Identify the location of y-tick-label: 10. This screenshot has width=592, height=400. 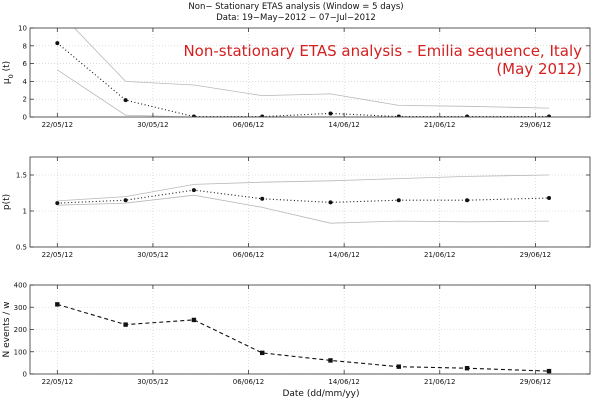
(22, 29).